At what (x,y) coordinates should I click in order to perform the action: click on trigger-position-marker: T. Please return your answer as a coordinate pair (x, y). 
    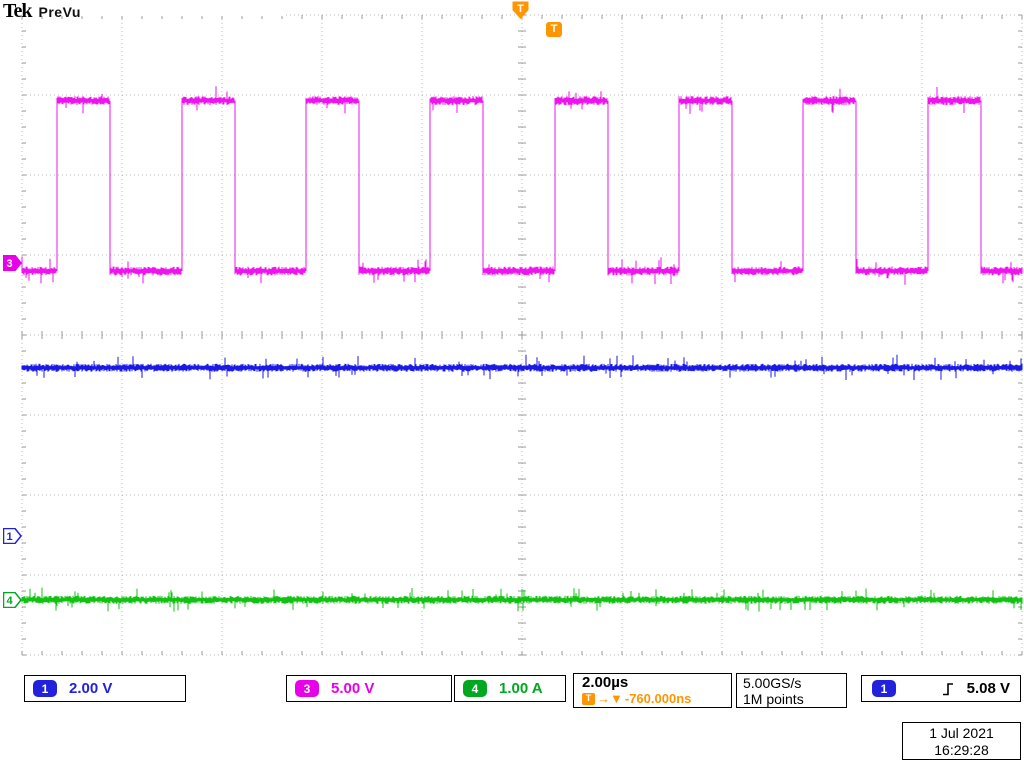
    Looking at the image, I should click on (520, 10).